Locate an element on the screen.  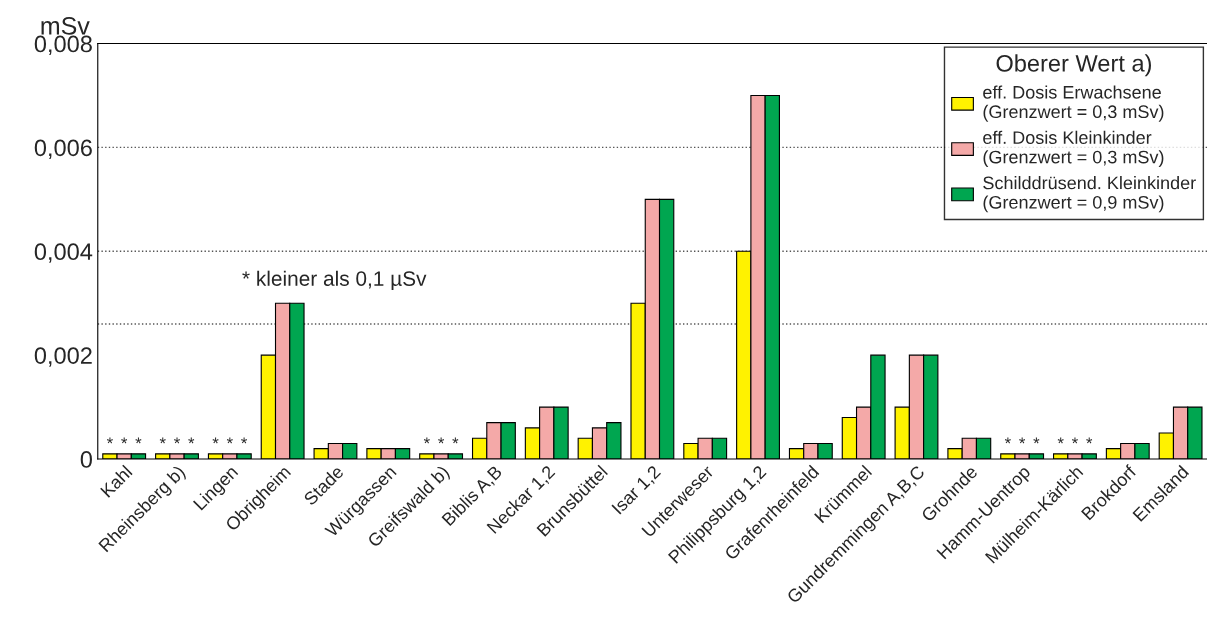
y-axis-title: mSv is located at coordinates (65, 26).